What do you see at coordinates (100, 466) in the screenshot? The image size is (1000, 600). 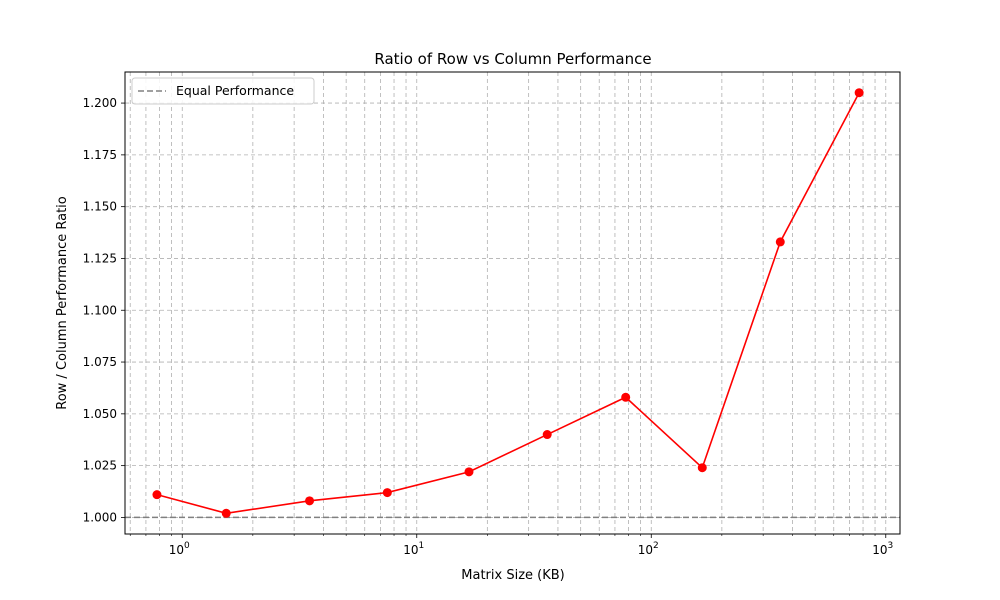 I see `y-tick-label: 1.025` at bounding box center [100, 466].